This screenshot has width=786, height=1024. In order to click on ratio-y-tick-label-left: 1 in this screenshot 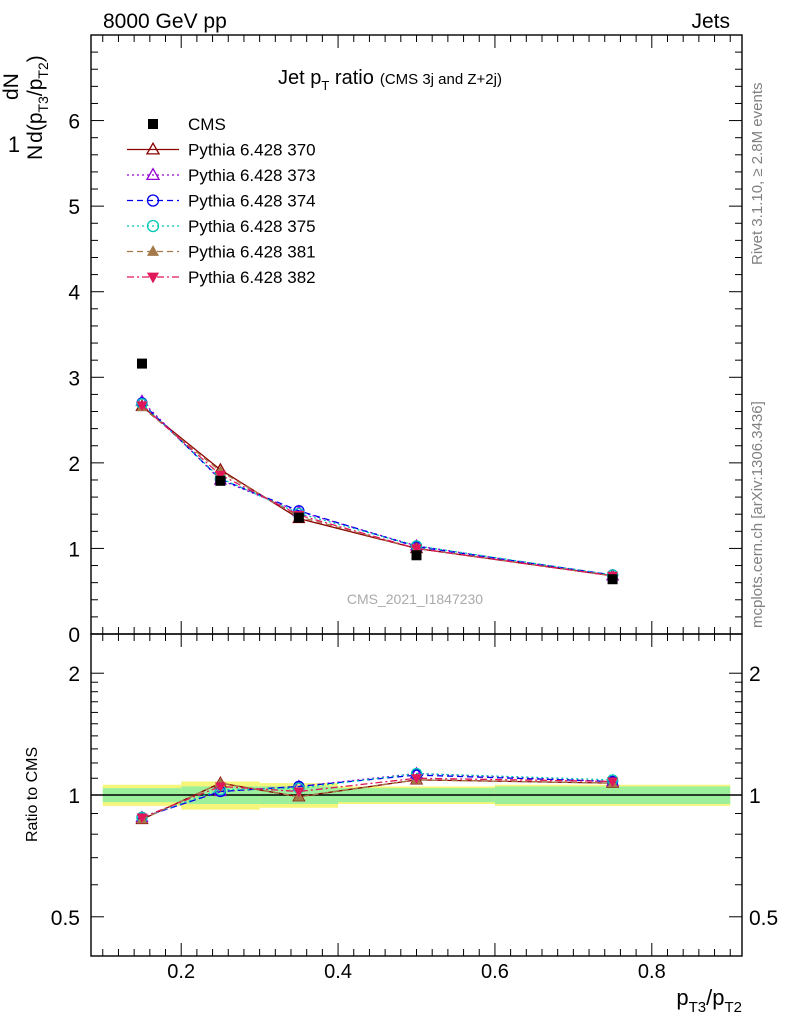, I will do `click(74, 796)`.